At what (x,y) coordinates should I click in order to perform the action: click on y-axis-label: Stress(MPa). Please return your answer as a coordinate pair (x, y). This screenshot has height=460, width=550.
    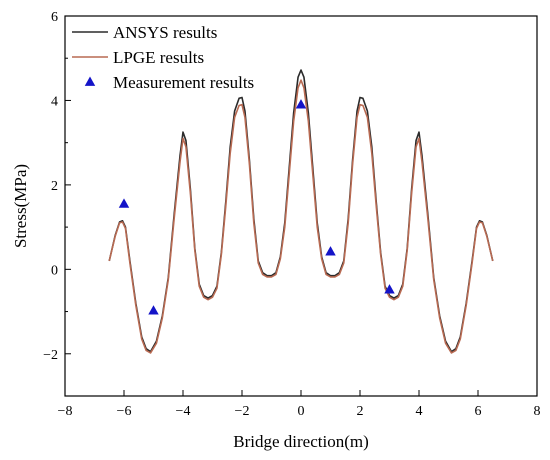
    Looking at the image, I should click on (20, 206).